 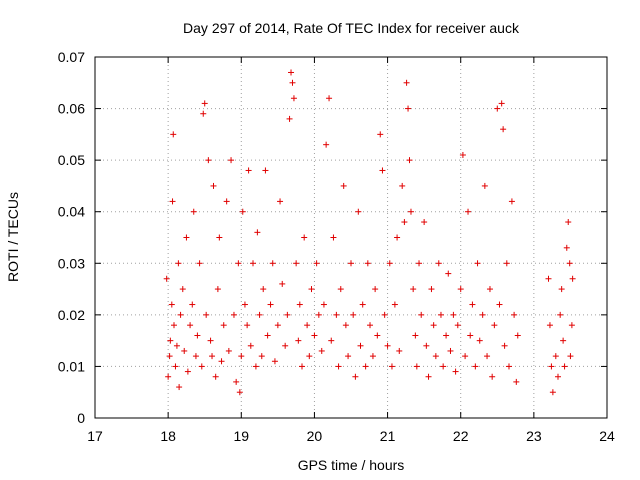 What do you see at coordinates (71, 263) in the screenshot?
I see `y-tick-label: 0.03` at bounding box center [71, 263].